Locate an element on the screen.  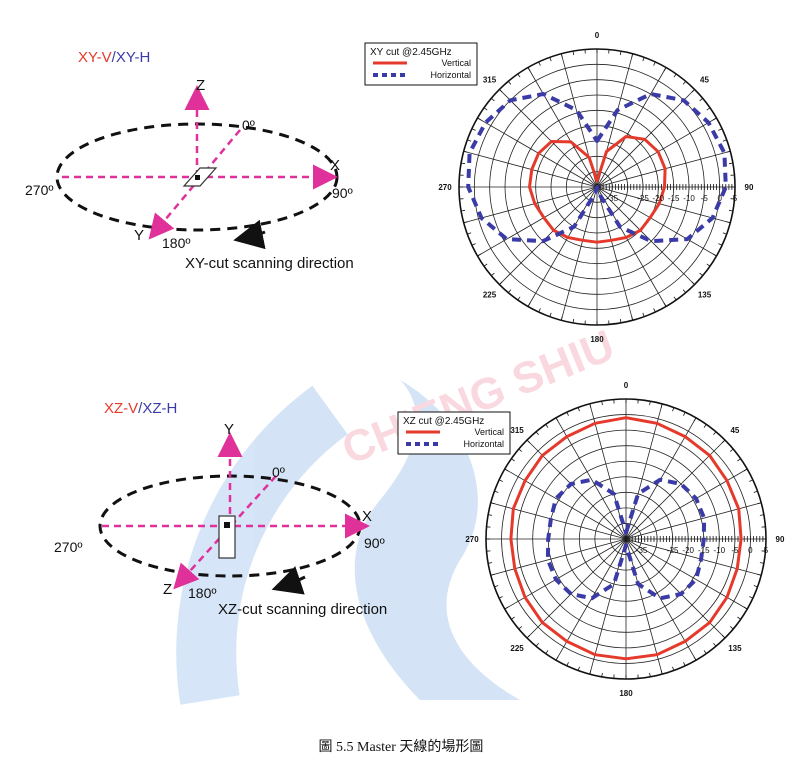
chart-title: XZ cut @2.45GHz is located at coordinates (443, 421).